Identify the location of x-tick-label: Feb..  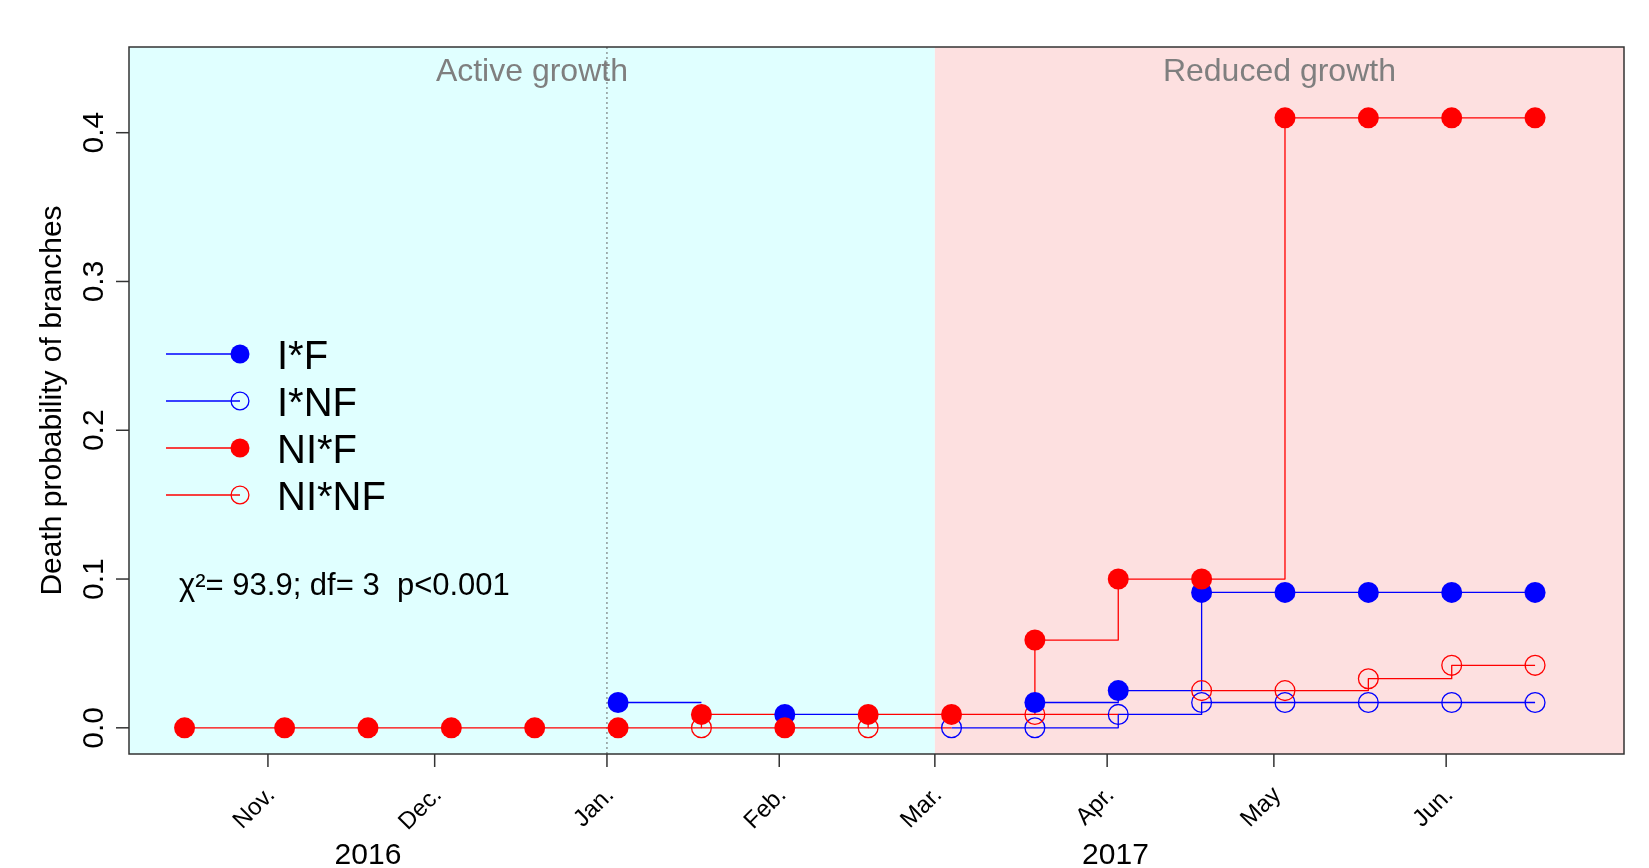
(764, 807).